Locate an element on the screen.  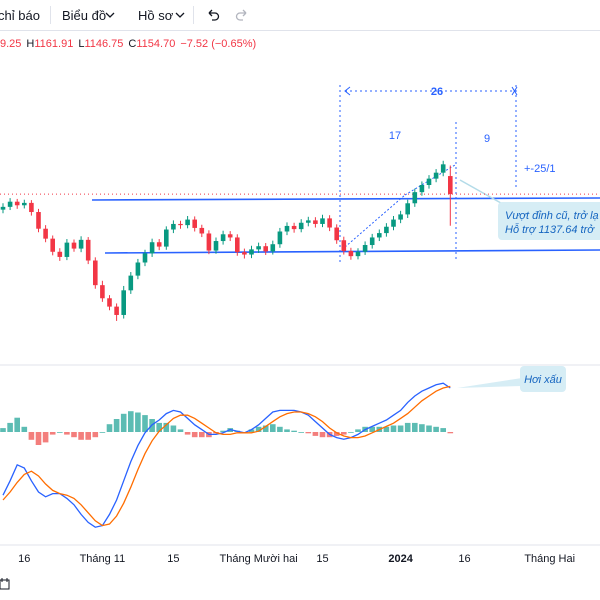
callout-text: Vượt đỉnh cũ, trở lạ is located at coordinates (552, 216).